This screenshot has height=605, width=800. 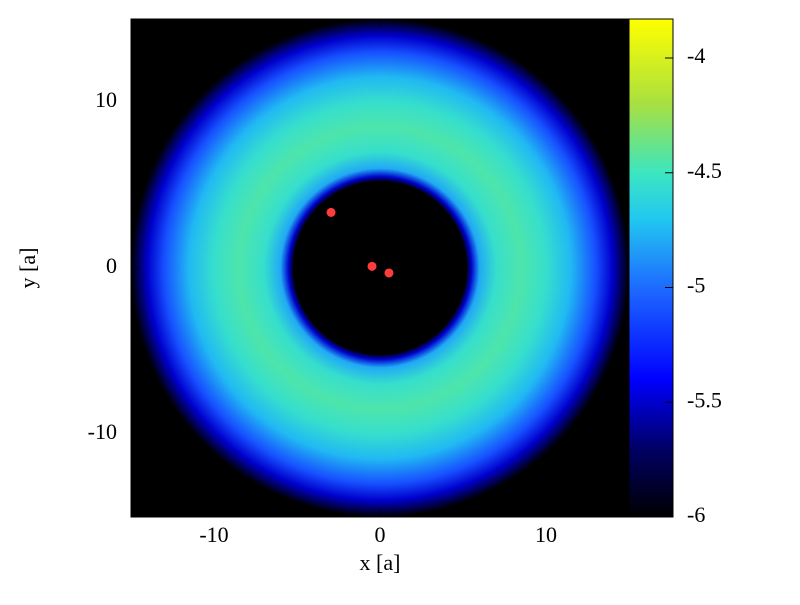 What do you see at coordinates (651, 268) in the screenshot?
I see `colorbar` at bounding box center [651, 268].